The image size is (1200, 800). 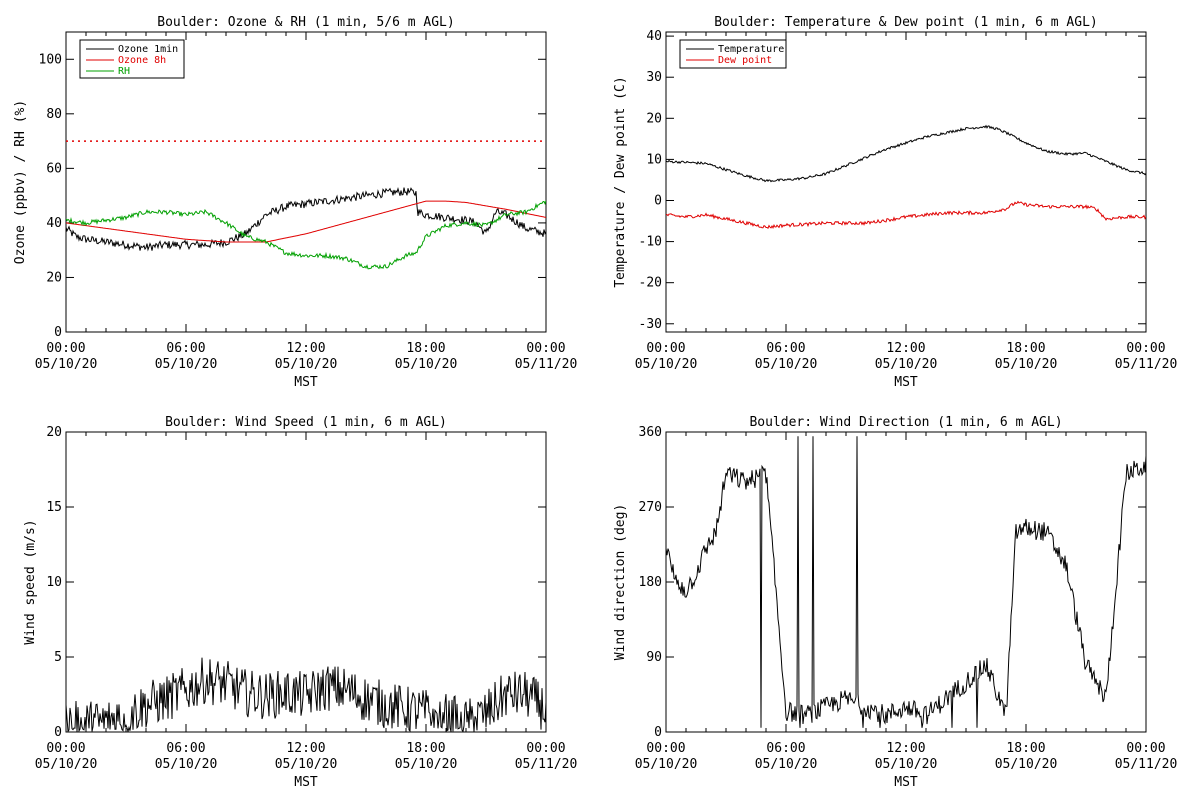 I want to click on y-tick-label: 15, so click(x=54, y=507).